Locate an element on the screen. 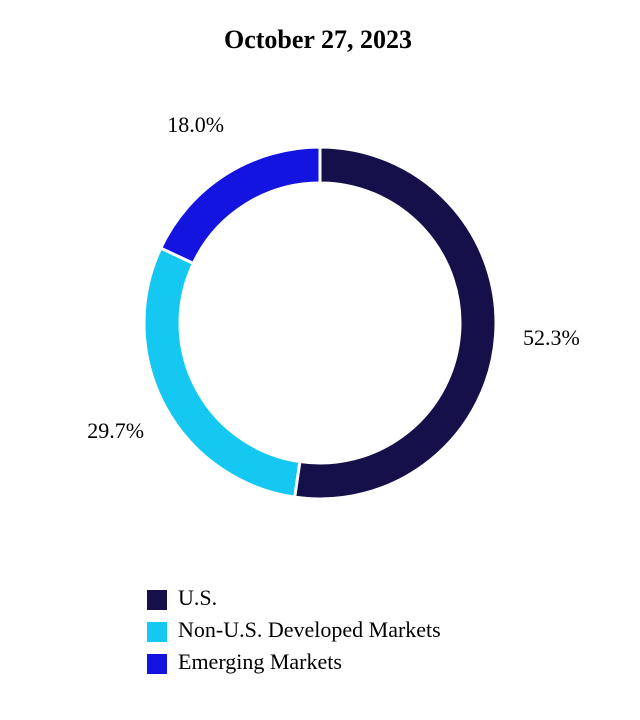 Image resolution: width=640 pixels, height=720 pixels. data-label: 18.0% is located at coordinates (195, 124).